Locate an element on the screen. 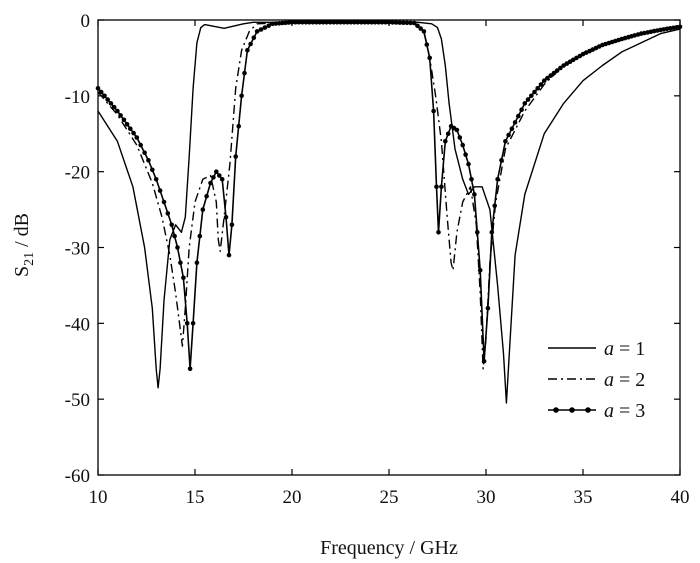  x-tick-label: 15 is located at coordinates (195, 497).